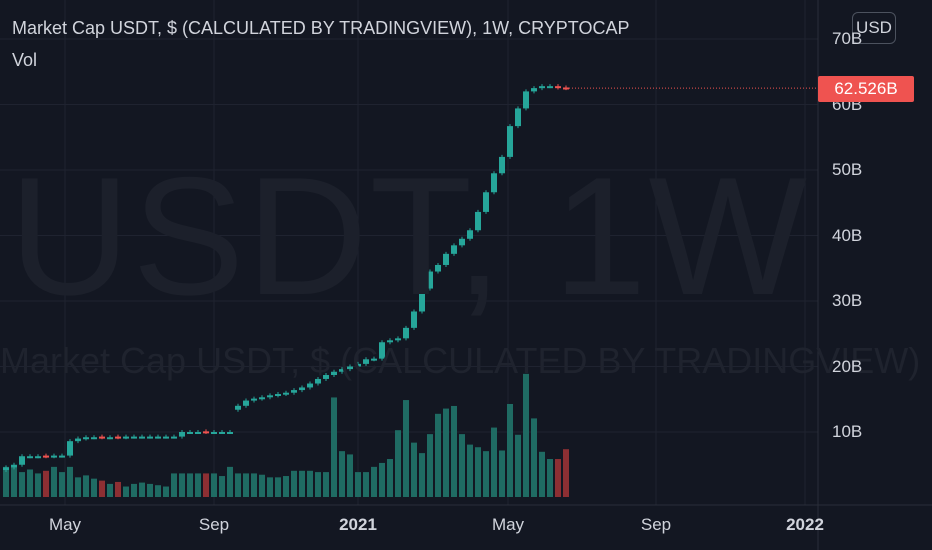 Image resolution: width=932 pixels, height=550 pixels. I want to click on time-axis-tick-label: 2022, so click(805, 524).